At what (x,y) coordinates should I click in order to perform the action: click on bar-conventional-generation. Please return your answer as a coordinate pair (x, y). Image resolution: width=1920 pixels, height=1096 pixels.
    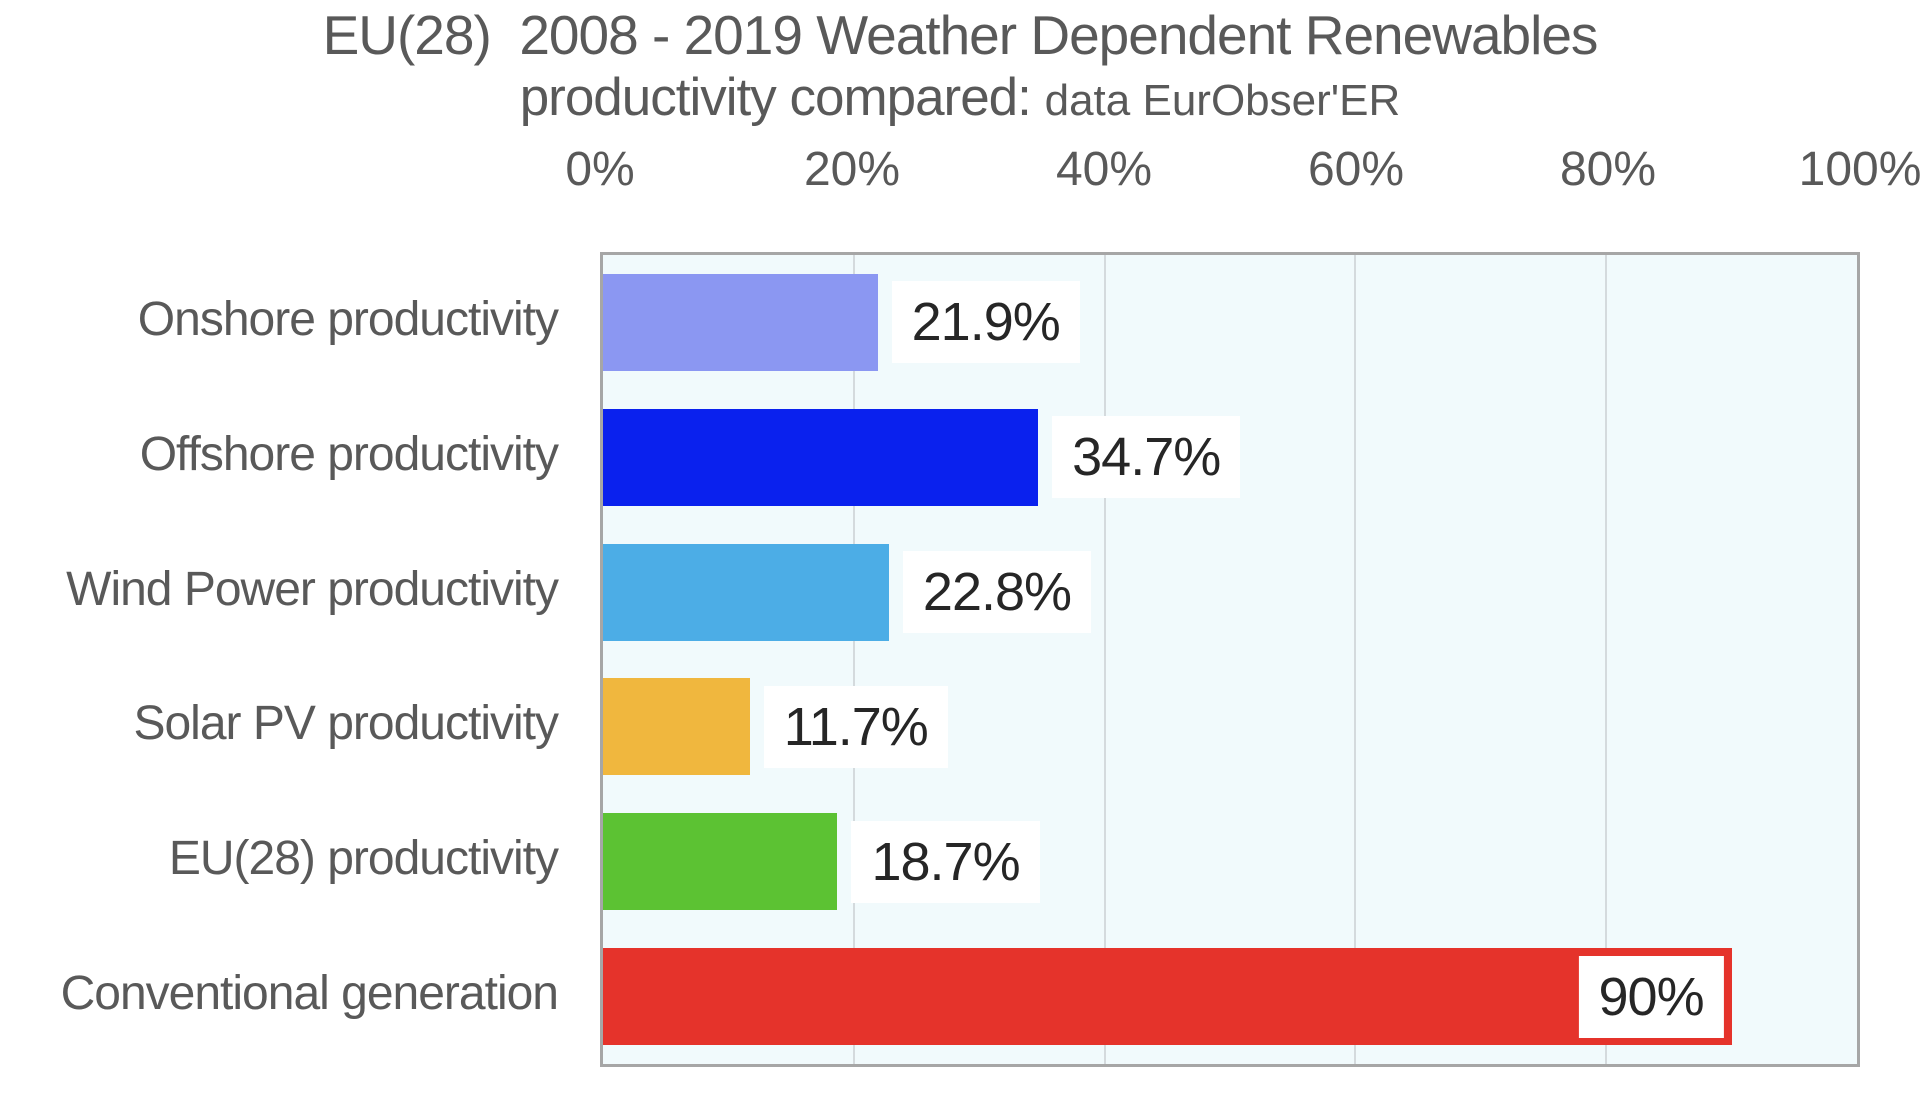
    Looking at the image, I should click on (1167, 997).